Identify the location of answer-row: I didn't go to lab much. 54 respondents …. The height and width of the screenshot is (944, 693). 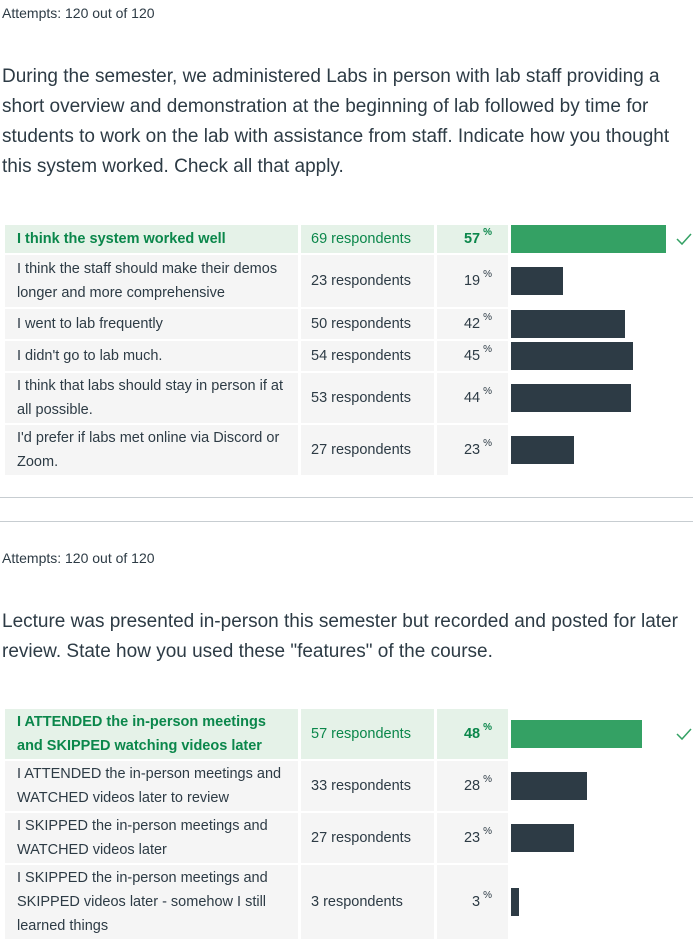
(349, 356).